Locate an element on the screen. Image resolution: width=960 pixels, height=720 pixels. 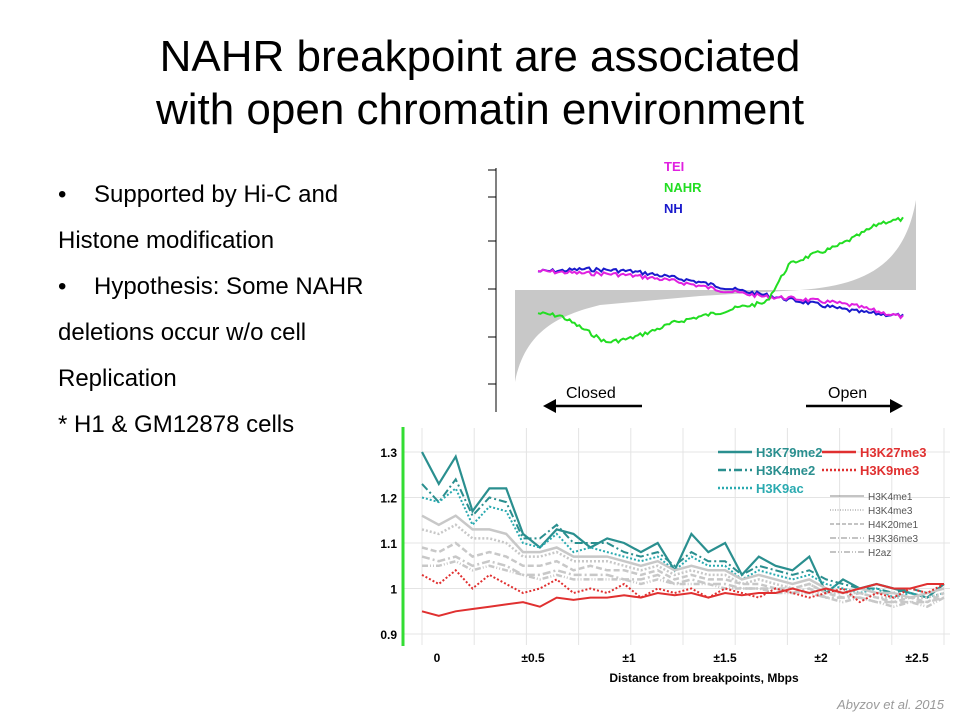
bullet-item: deletions occur w/o cell is located at coordinates (210, 333).